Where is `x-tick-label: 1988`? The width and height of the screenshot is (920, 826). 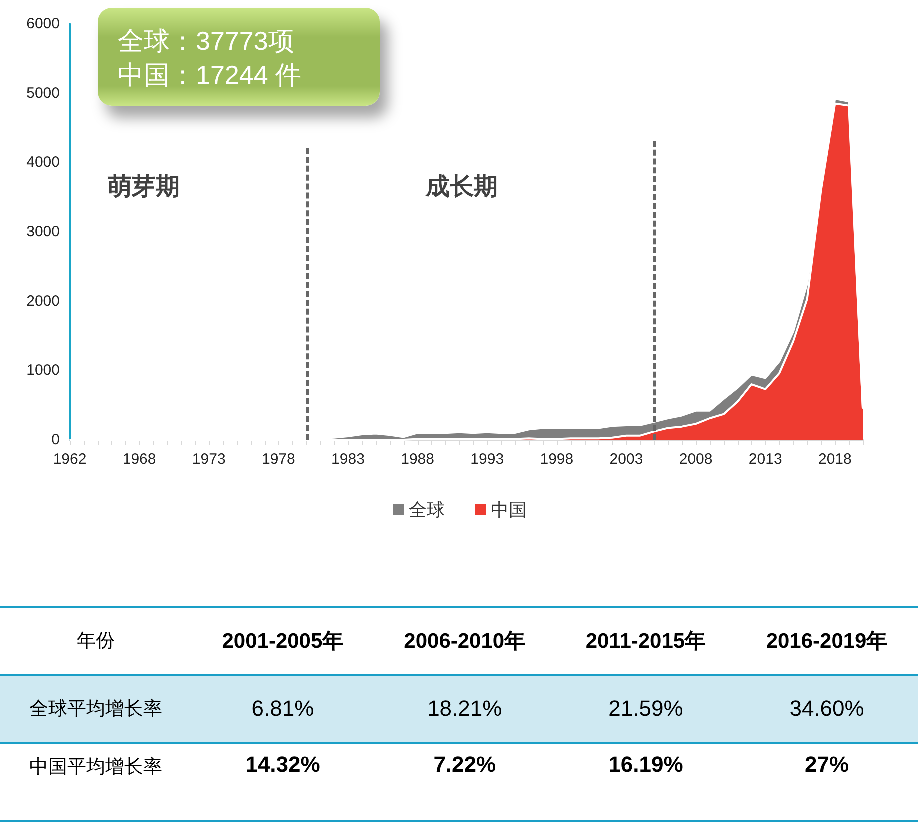 x-tick-label: 1988 is located at coordinates (417, 459).